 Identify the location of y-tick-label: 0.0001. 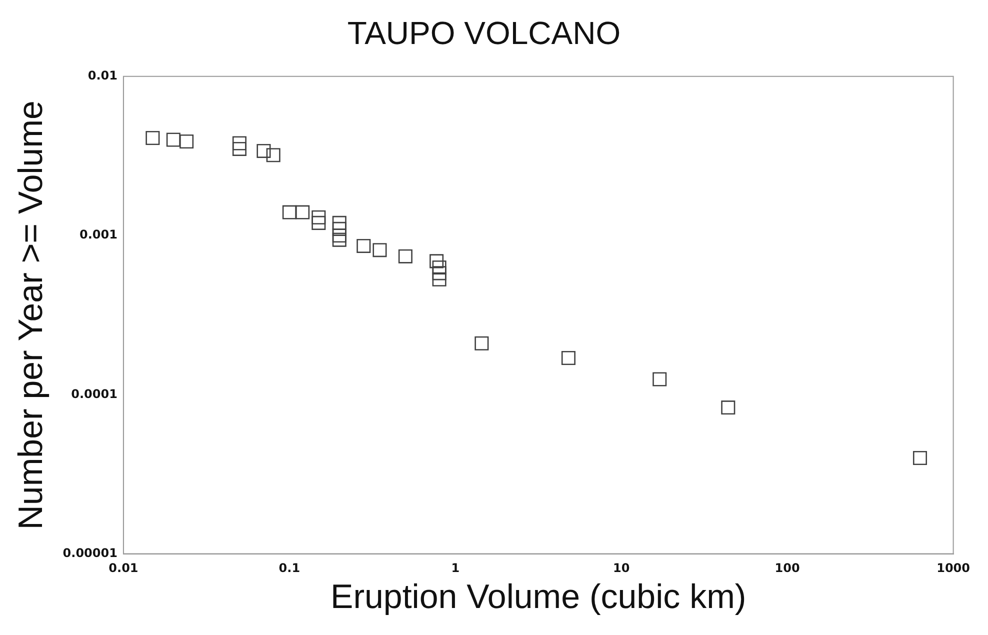
(94, 393).